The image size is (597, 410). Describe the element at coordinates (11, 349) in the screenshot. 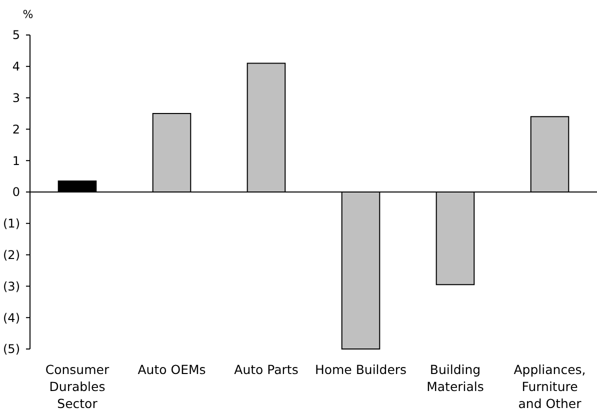

I see `y-tick-label: (5)` at that location.